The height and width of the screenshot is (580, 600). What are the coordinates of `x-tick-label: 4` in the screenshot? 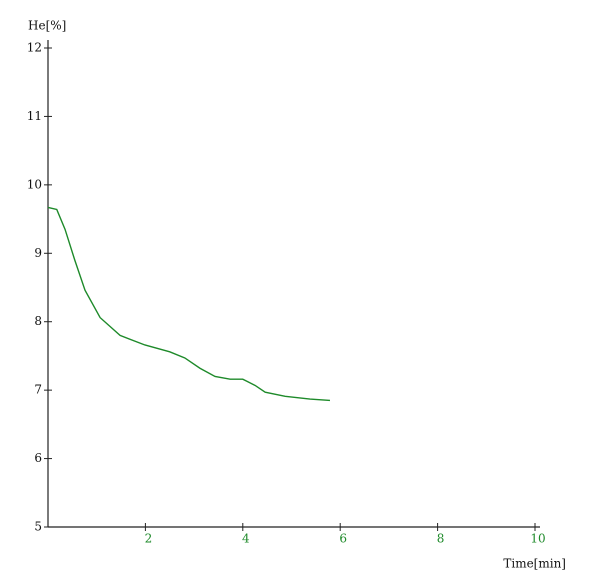 It's located at (246, 539).